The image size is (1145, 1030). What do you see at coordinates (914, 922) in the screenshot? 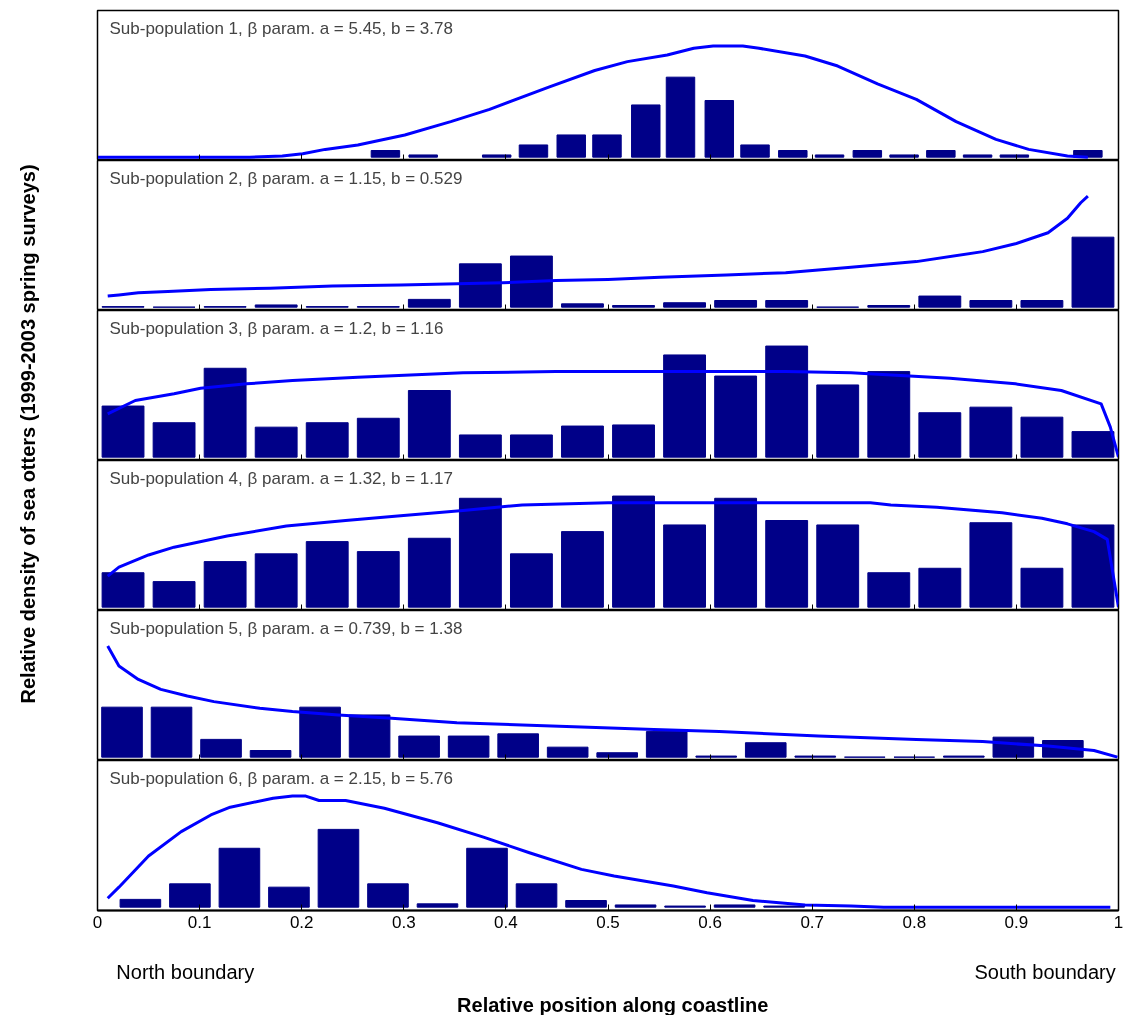
I see `x-tick-label: 0.8` at bounding box center [914, 922].